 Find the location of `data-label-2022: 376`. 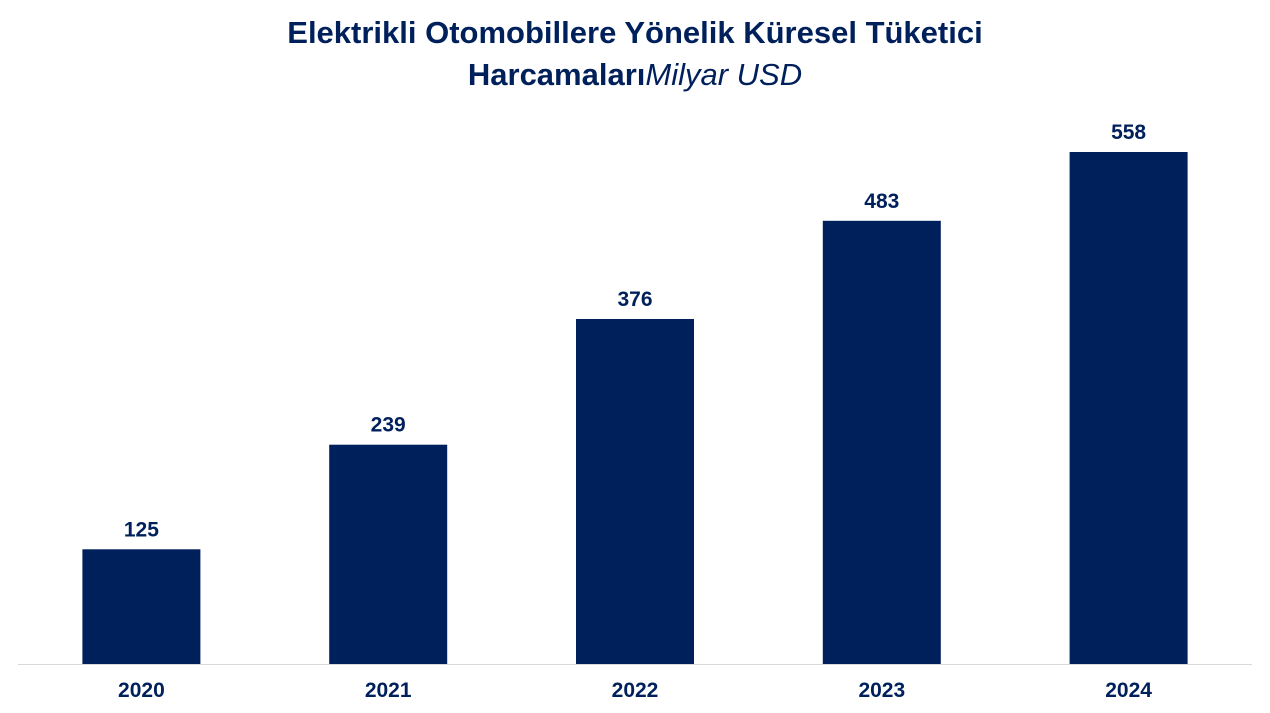

data-label-2022: 376 is located at coordinates (634, 299).